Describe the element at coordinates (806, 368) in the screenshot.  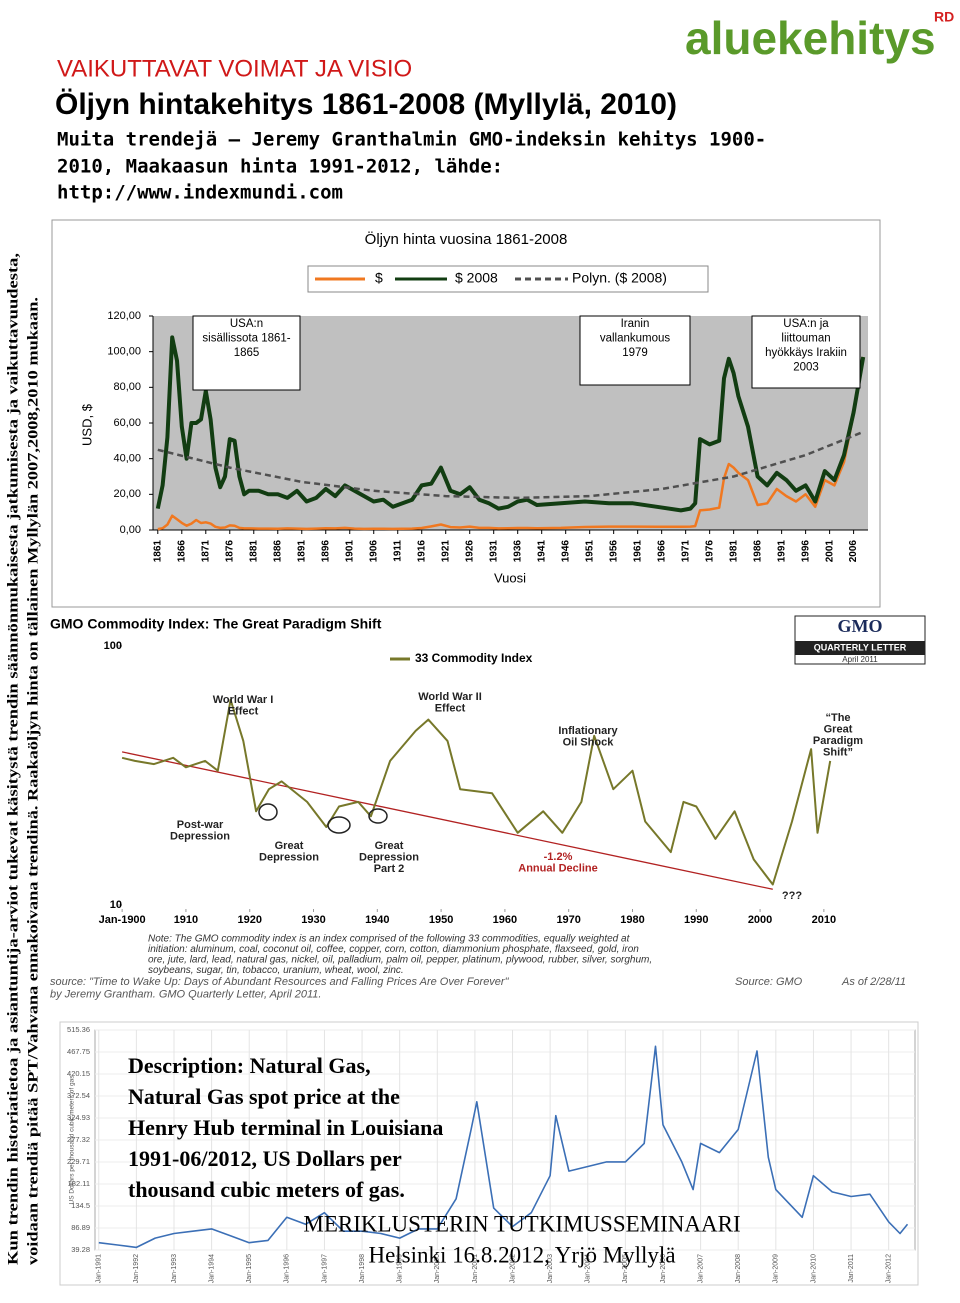
I see `annotation: 2003` at that location.